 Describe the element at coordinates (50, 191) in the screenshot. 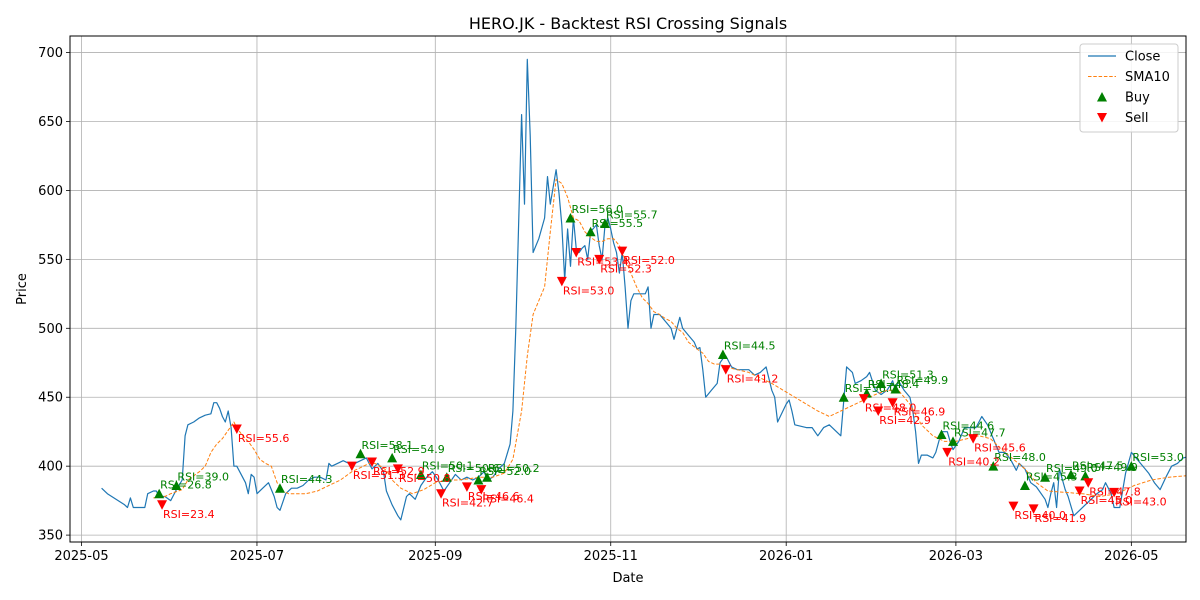

I see `y-tick-label: 600` at that location.